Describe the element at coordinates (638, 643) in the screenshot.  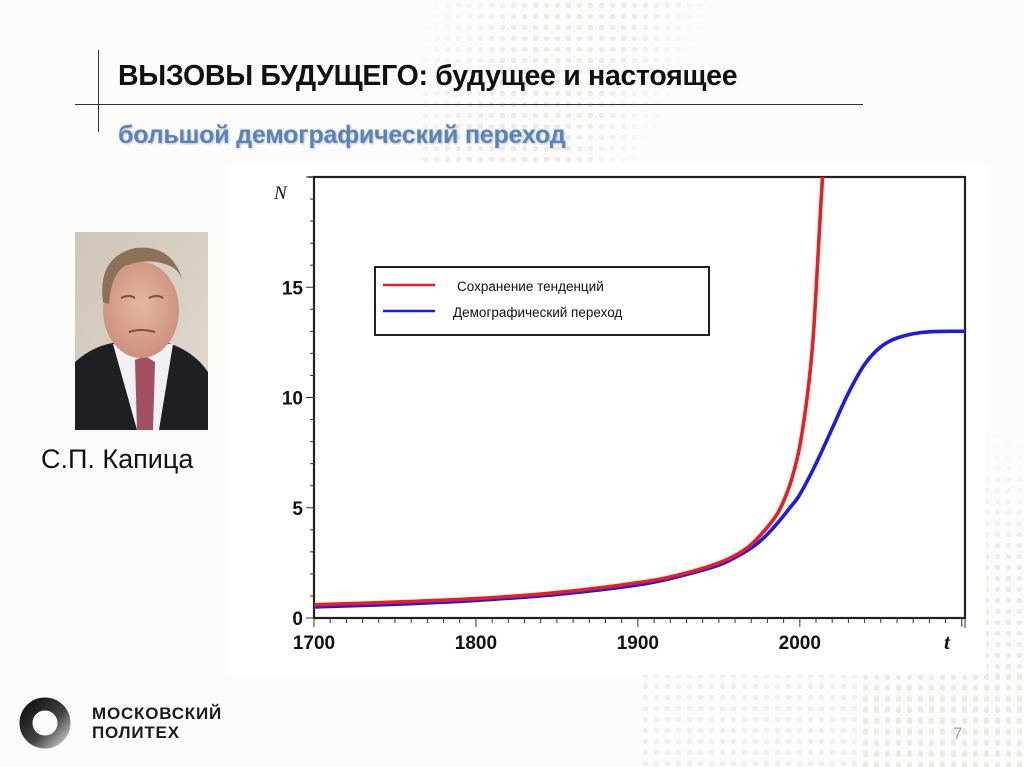
I see `x-tick-label: 1900` at that location.